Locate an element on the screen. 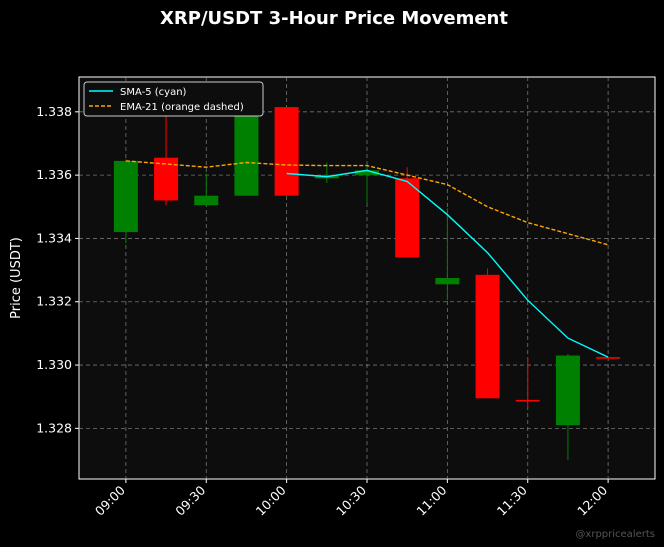 The height and width of the screenshot is (547, 664). x-tick-label: 10:30 is located at coordinates (351, 500).